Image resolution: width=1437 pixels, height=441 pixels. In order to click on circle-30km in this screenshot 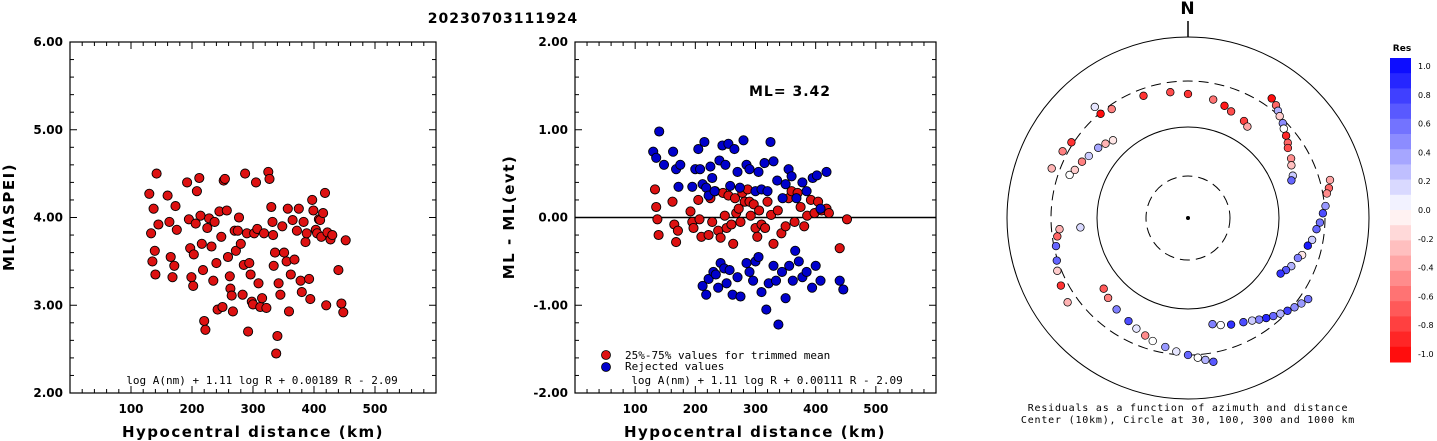, I will do `click(1188, 218)`.